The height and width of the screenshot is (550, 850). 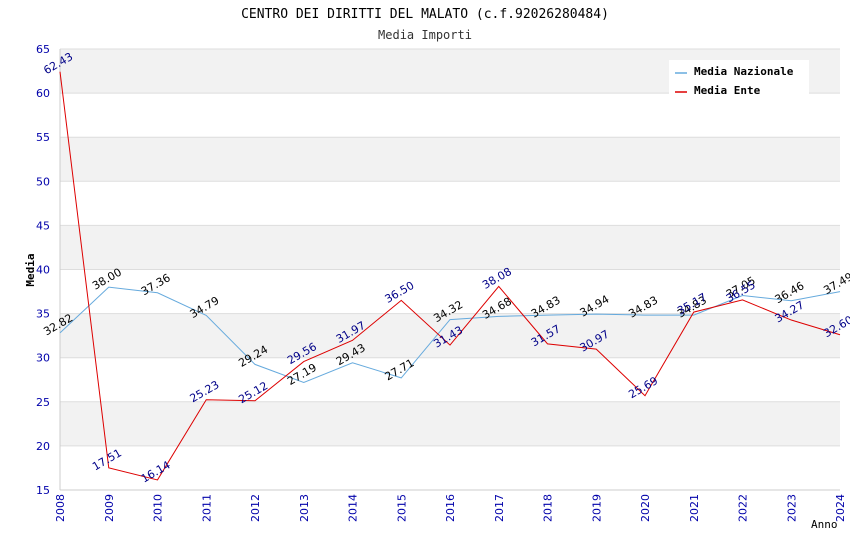 What do you see at coordinates (43, 446) in the screenshot?
I see `y-tick-label: 20` at bounding box center [43, 446].